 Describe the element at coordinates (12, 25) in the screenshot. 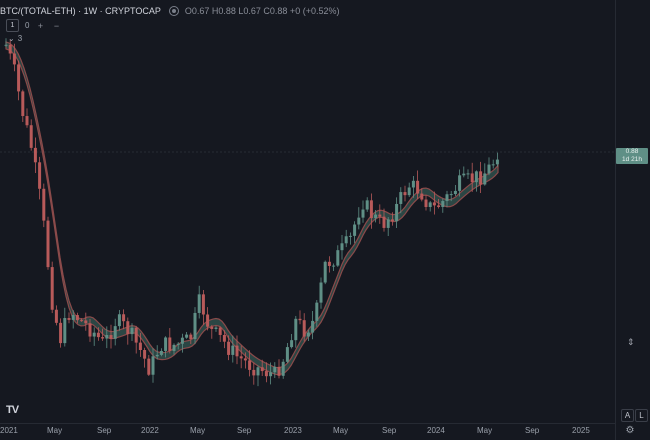

I see `indicator-badge: 1` at that location.